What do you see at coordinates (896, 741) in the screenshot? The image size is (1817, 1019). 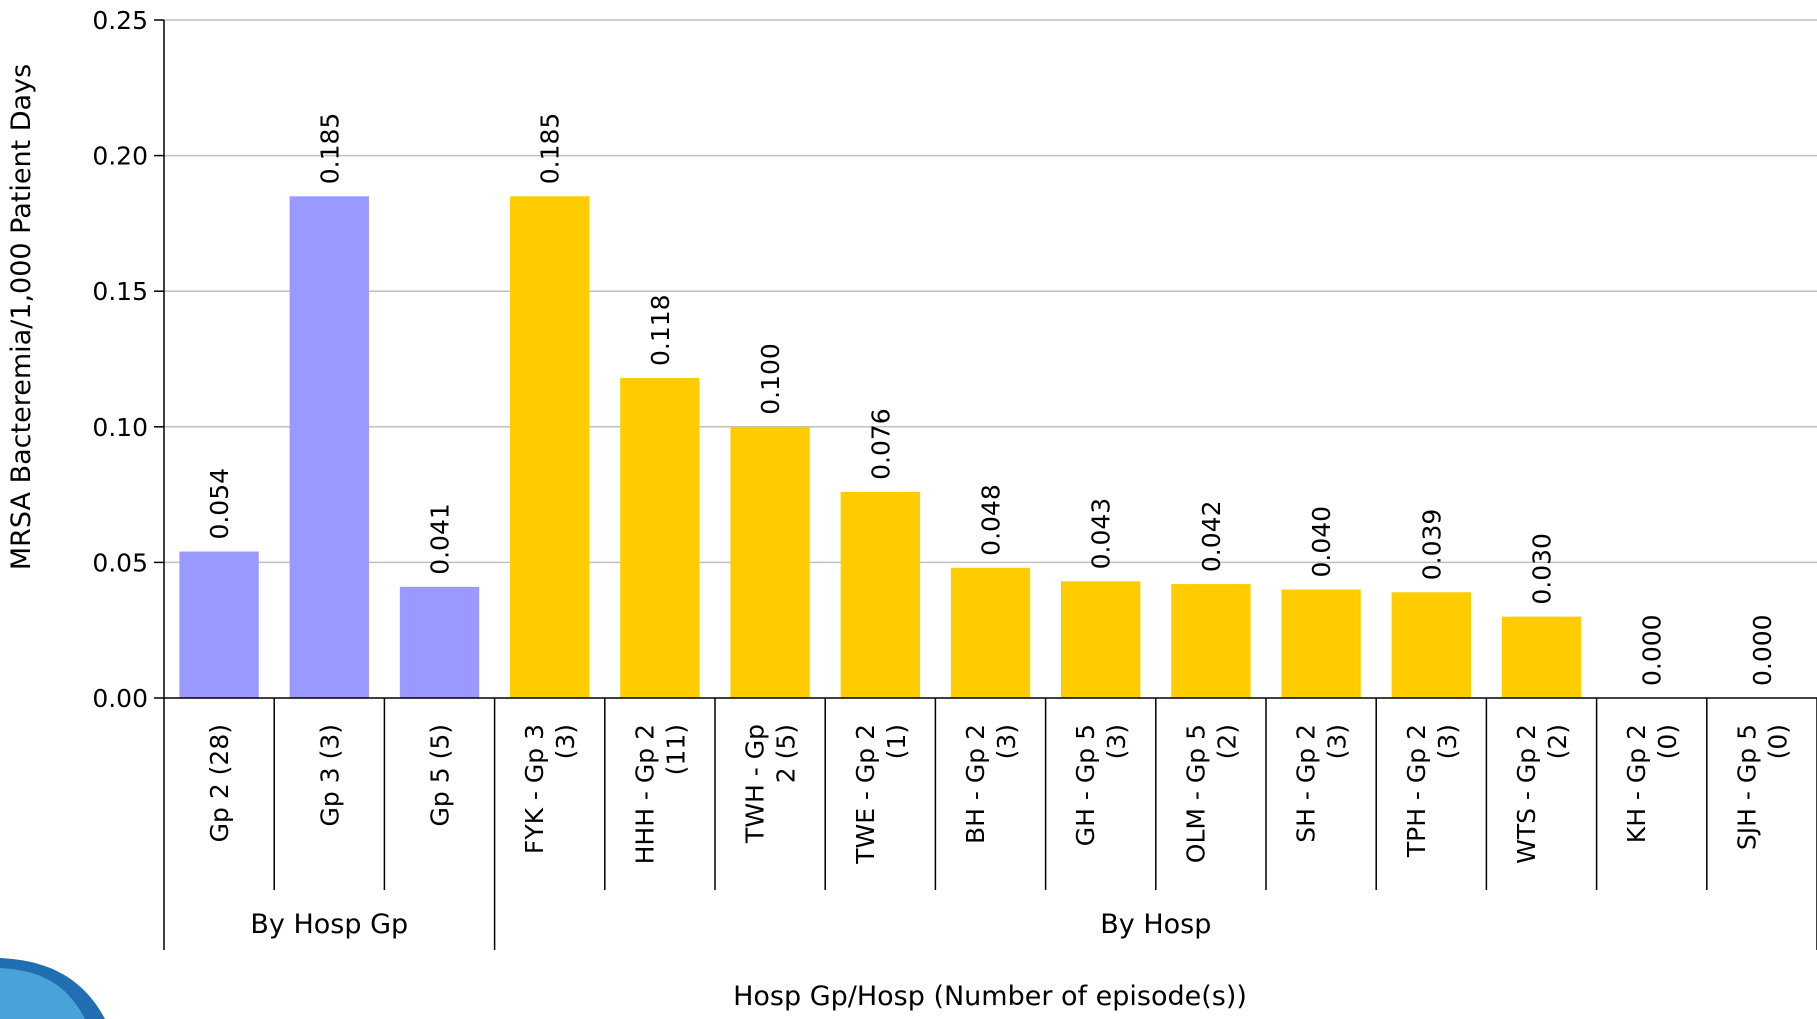 I see `category-label: (1)` at bounding box center [896, 741].